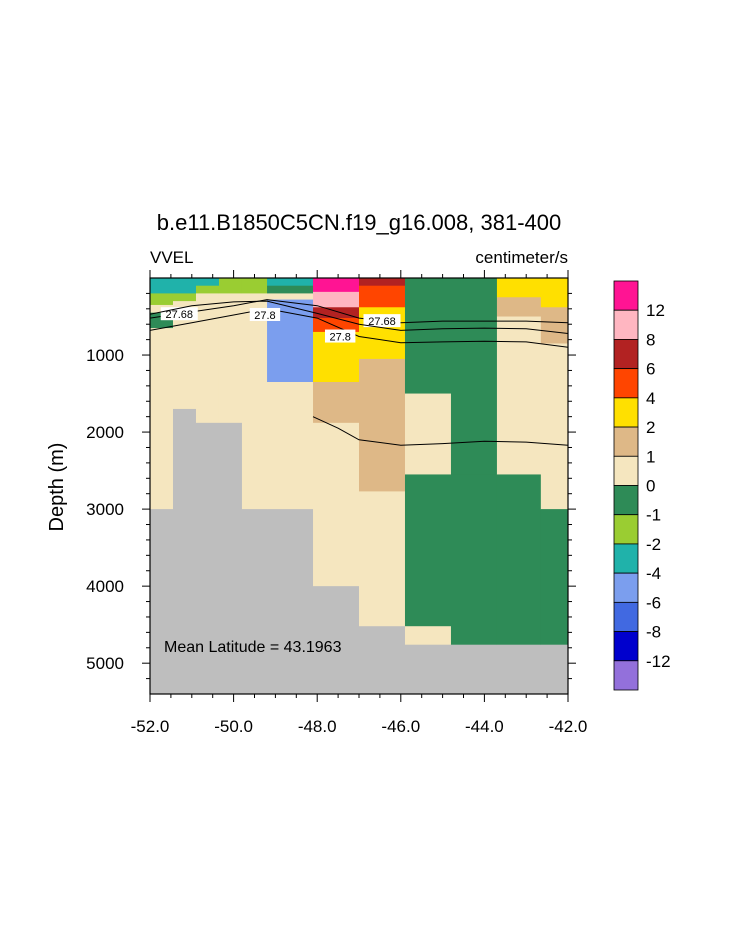 Image resolution: width=733 pixels, height=945 pixels. I want to click on units-label: centimeter/s, so click(521, 257).